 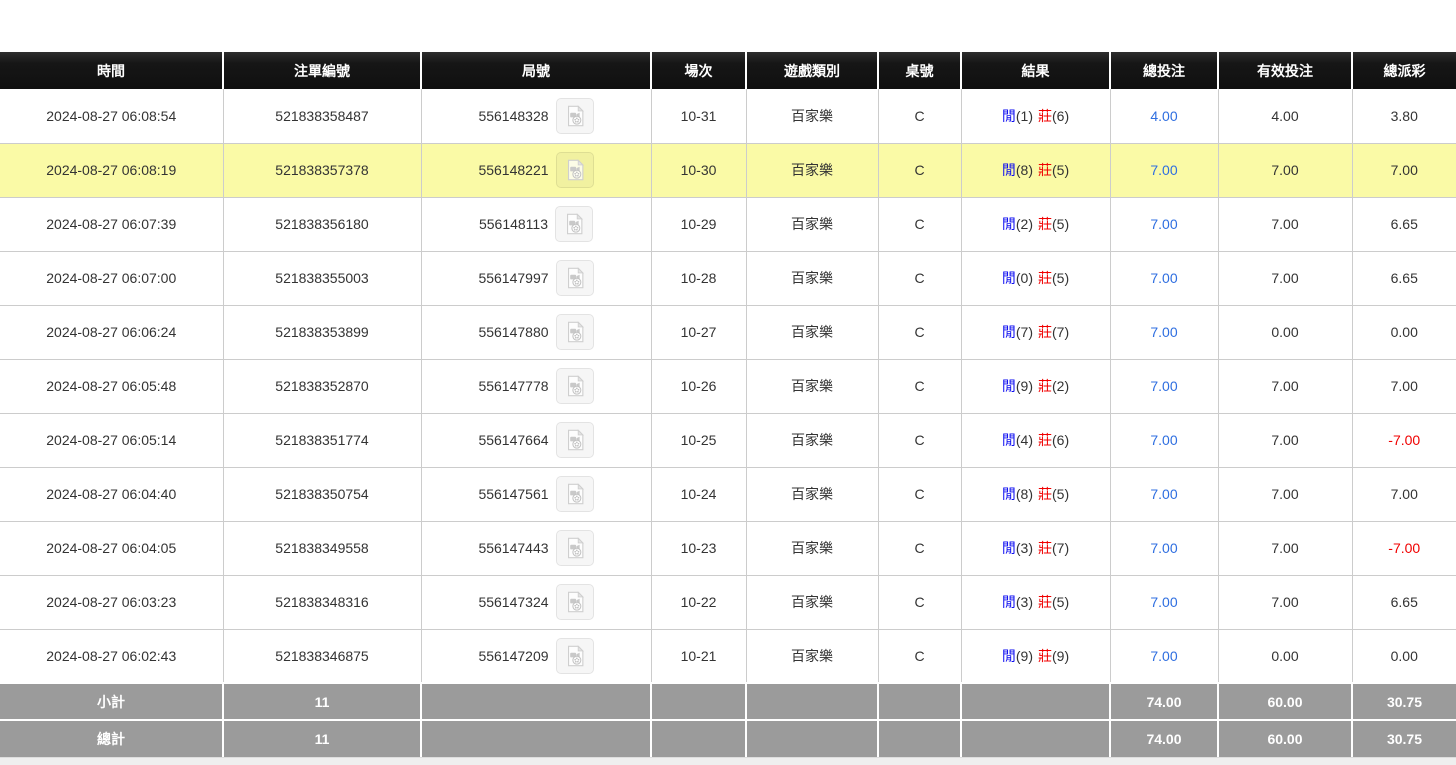 I want to click on round-id-text: 556147324, so click(x=513, y=602).